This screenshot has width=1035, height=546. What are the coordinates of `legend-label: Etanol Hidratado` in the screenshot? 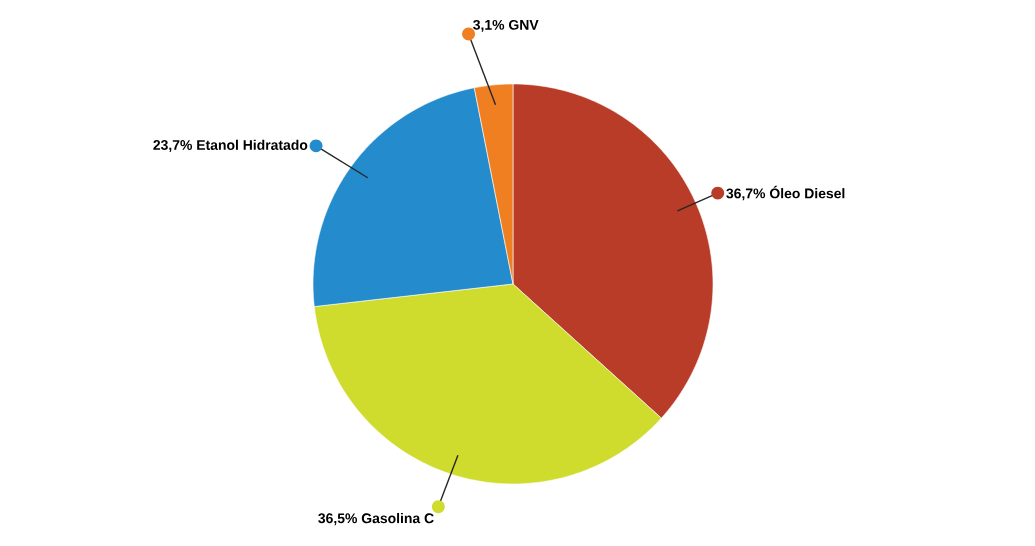 It's located at (252, 144).